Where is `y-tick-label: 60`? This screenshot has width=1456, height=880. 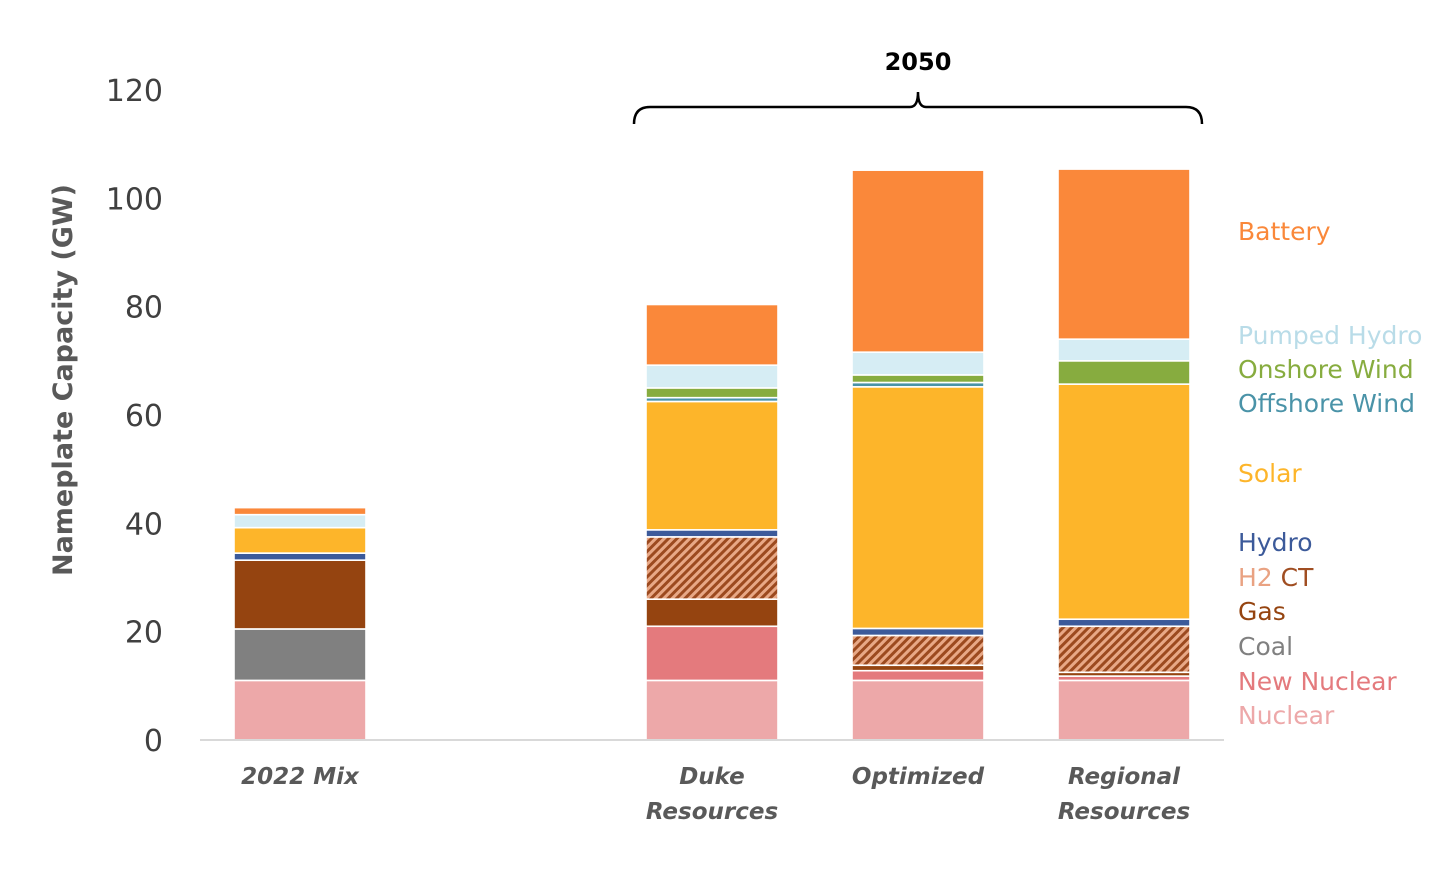 y-tick-label: 60 is located at coordinates (144, 416).